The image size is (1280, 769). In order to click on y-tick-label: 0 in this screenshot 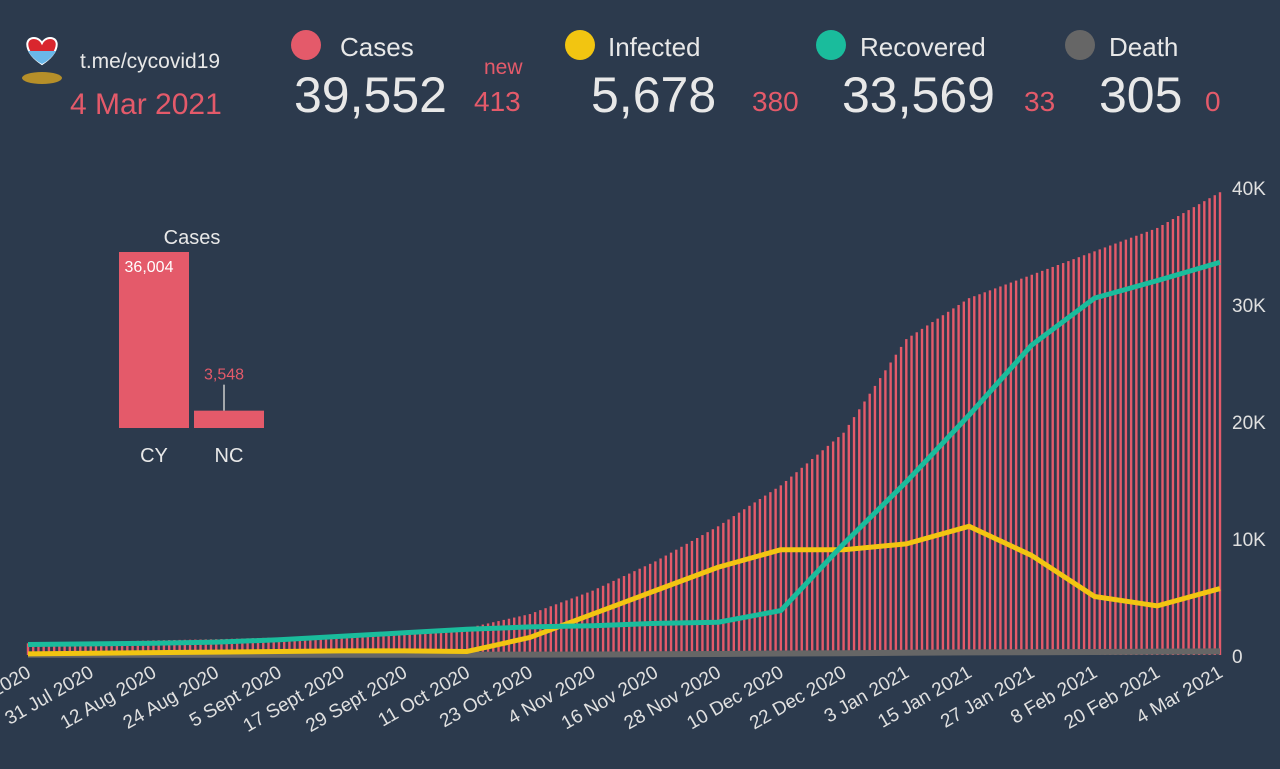, I will do `click(1237, 657)`.